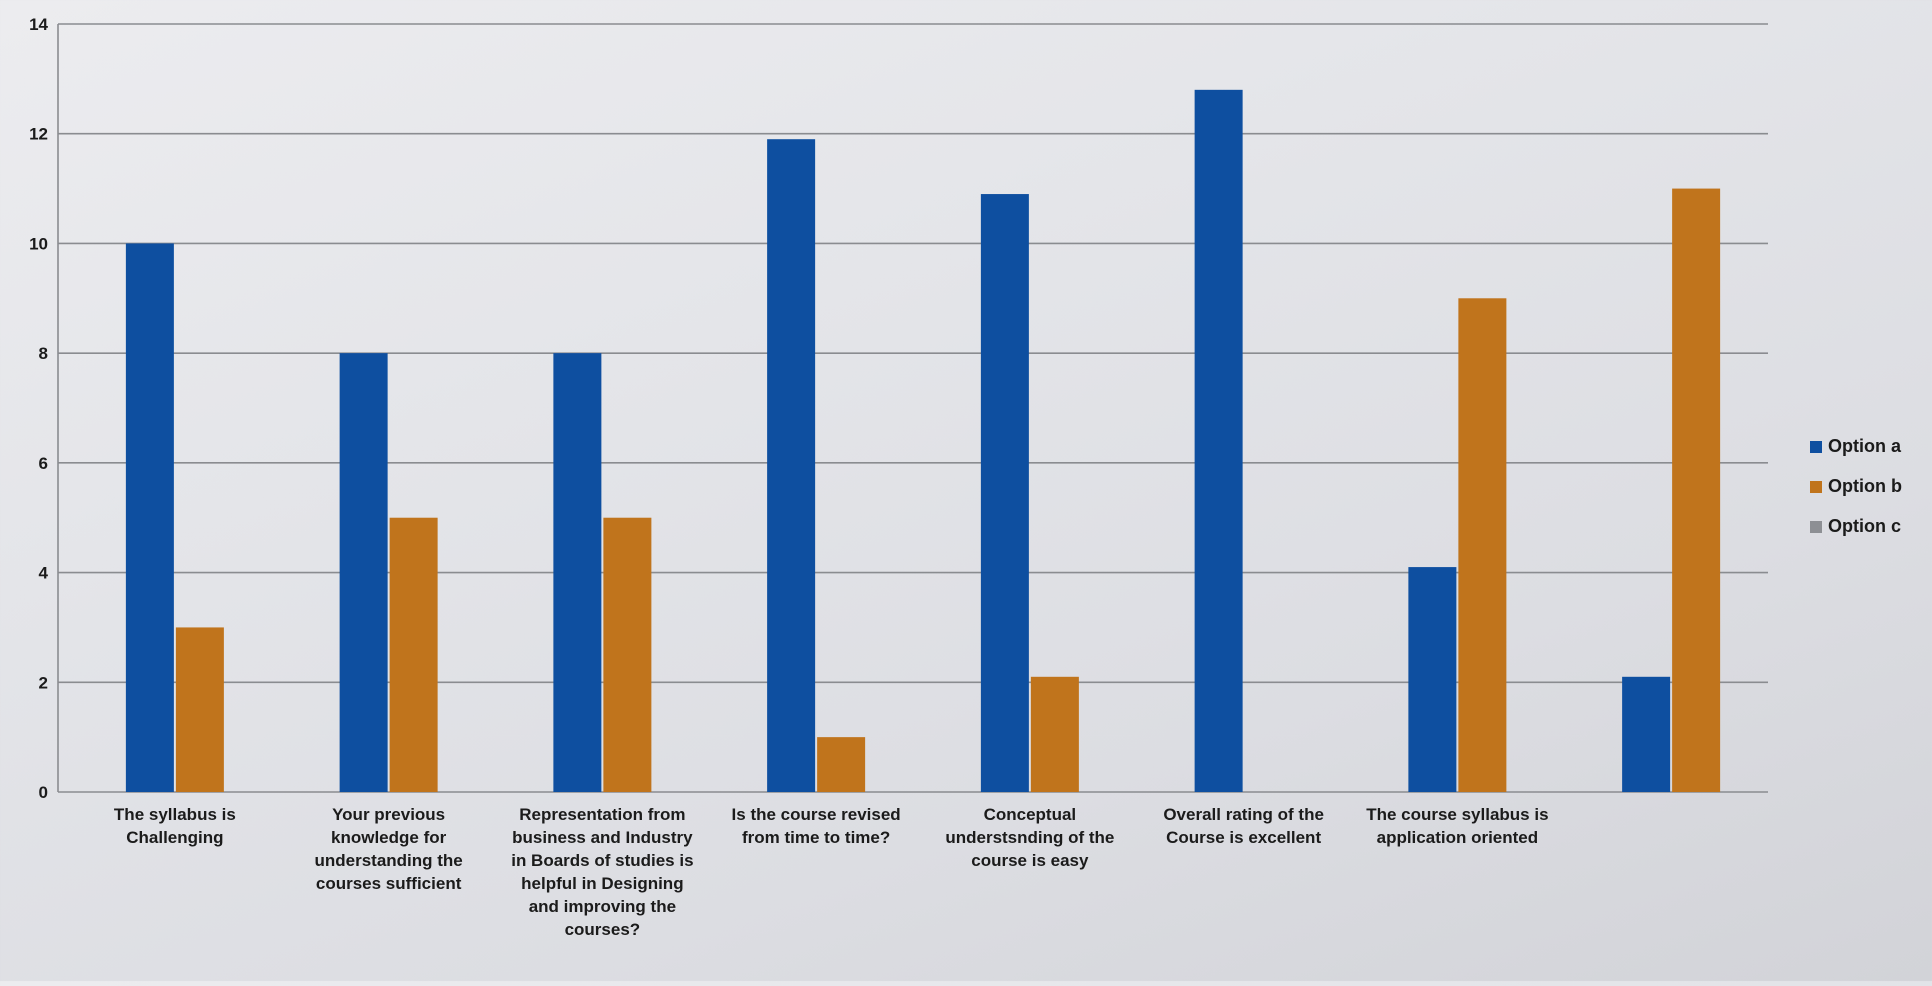  I want to click on y-tick-label: 8, so click(43, 353).